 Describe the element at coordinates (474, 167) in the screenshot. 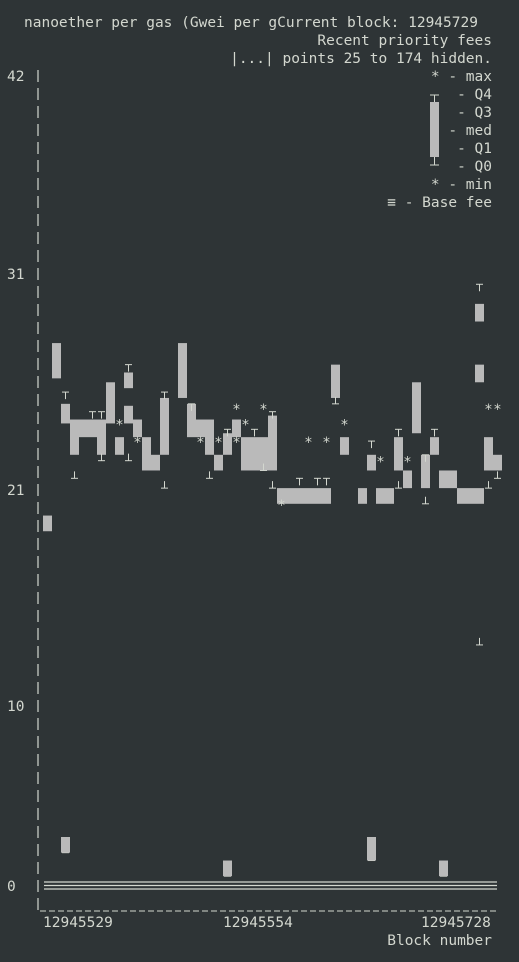

I see `legend-q0: - Q0` at that location.